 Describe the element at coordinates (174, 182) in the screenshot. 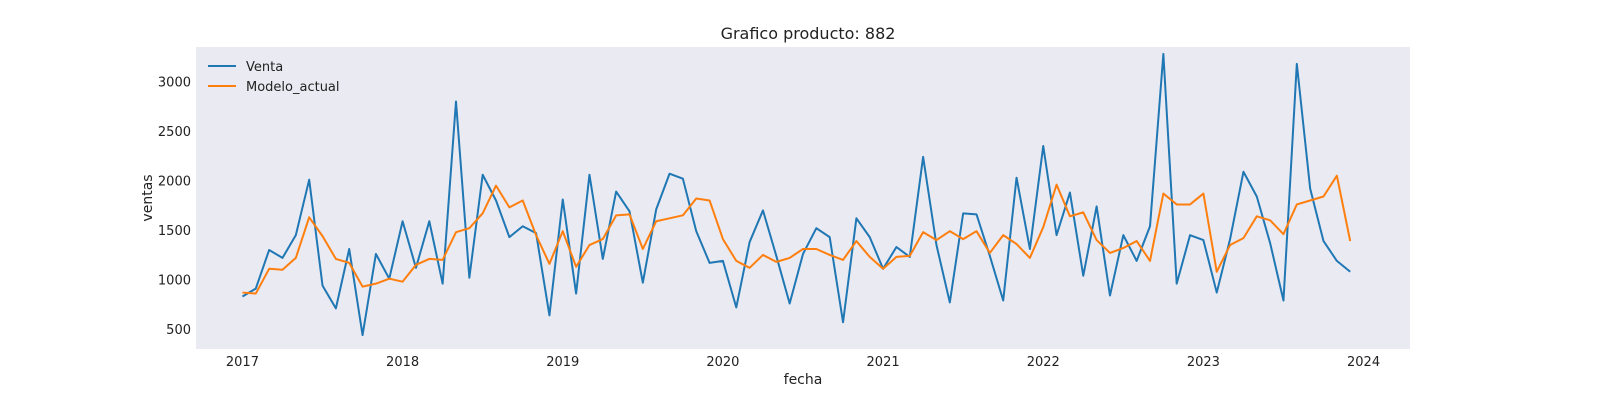

I see `y-tick-label: 2000` at that location.